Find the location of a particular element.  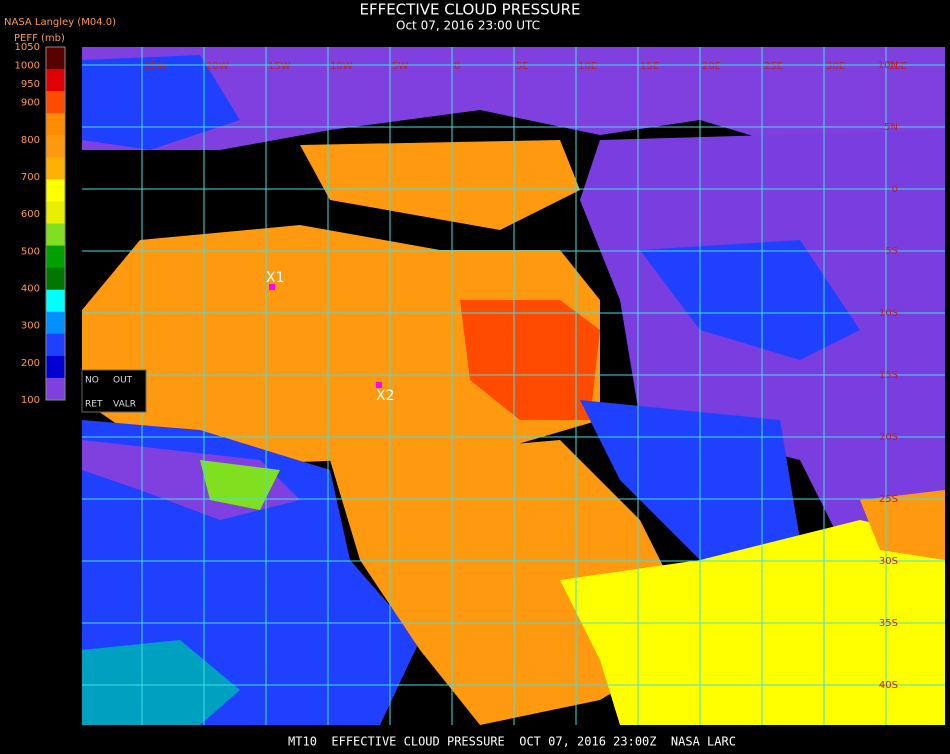

legend-tick-label: 1000 is located at coordinates (27, 66).